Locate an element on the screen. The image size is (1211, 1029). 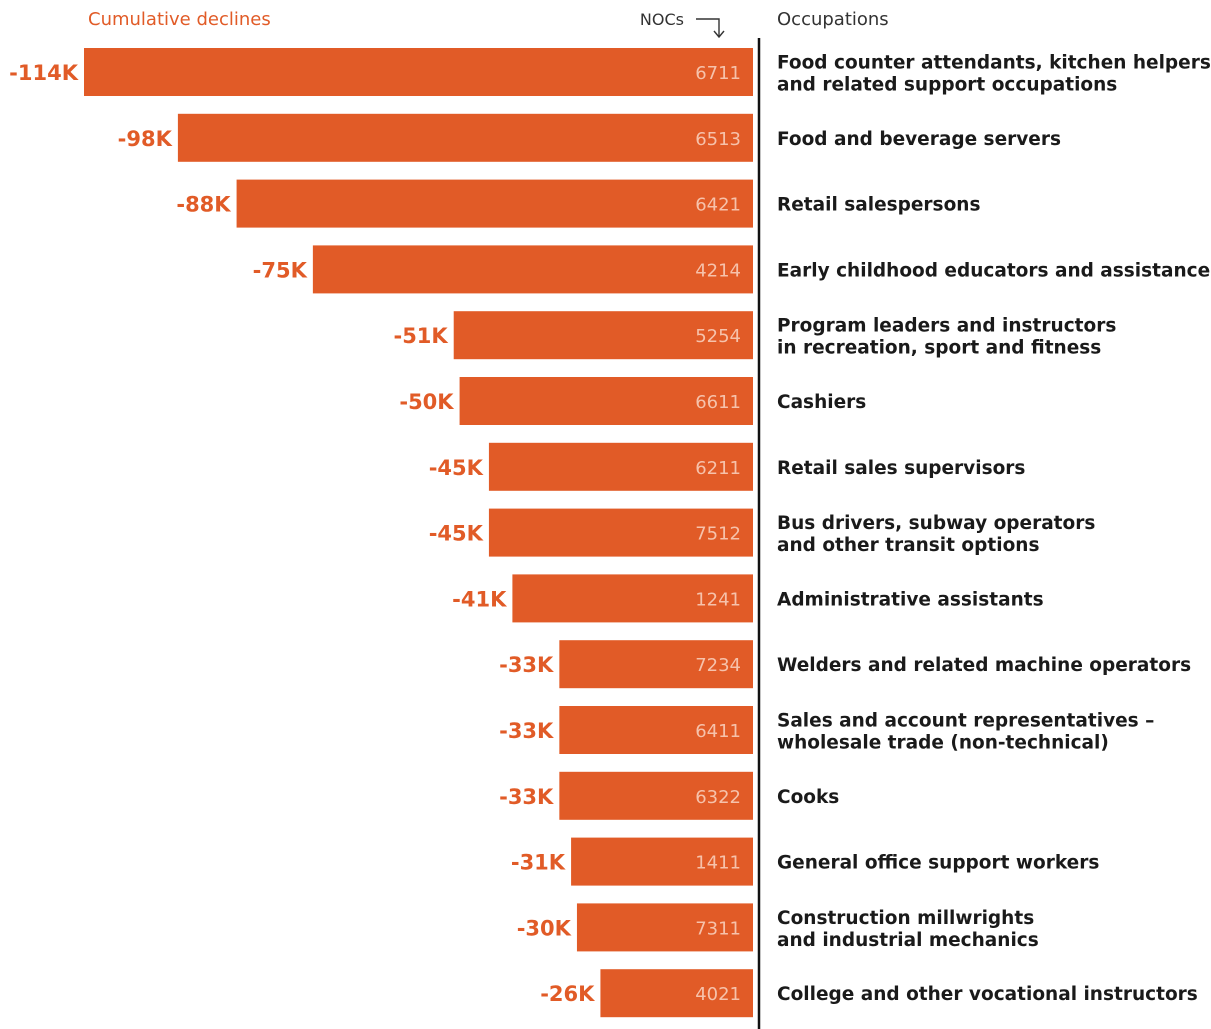
occupation-label: Cashiers is located at coordinates (821, 402).